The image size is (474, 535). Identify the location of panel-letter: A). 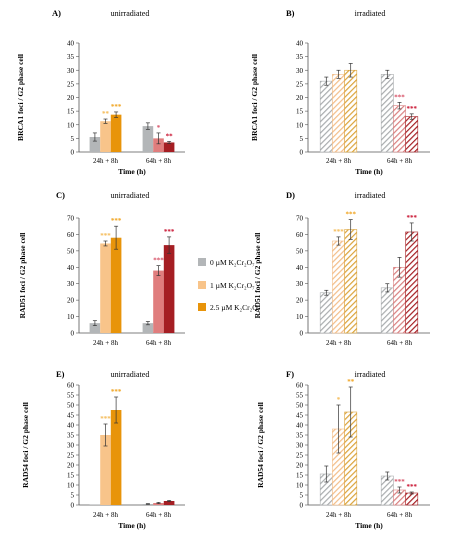
(56, 13).